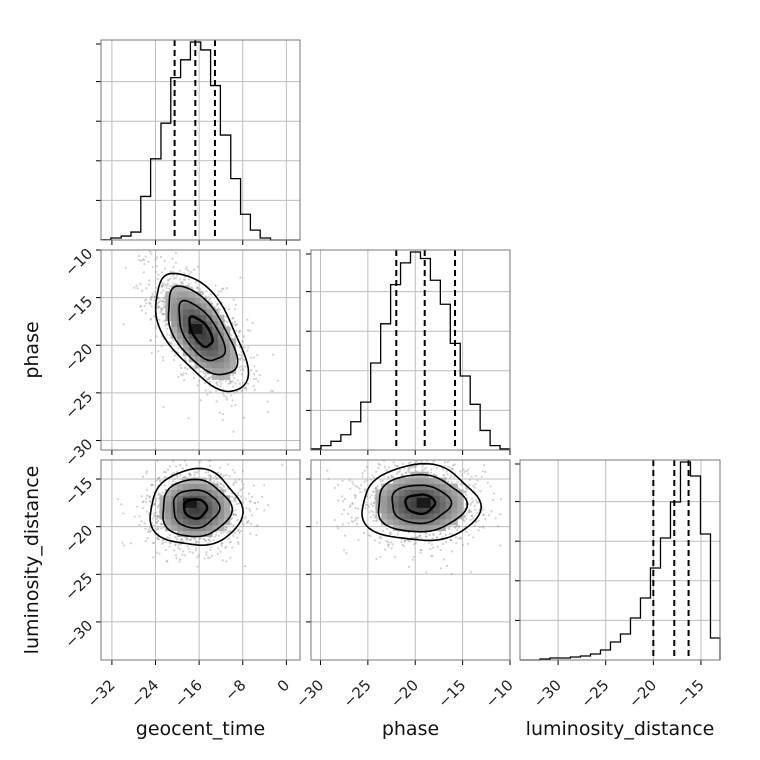  I want to click on x-tick-label: −10, so click(499, 693).